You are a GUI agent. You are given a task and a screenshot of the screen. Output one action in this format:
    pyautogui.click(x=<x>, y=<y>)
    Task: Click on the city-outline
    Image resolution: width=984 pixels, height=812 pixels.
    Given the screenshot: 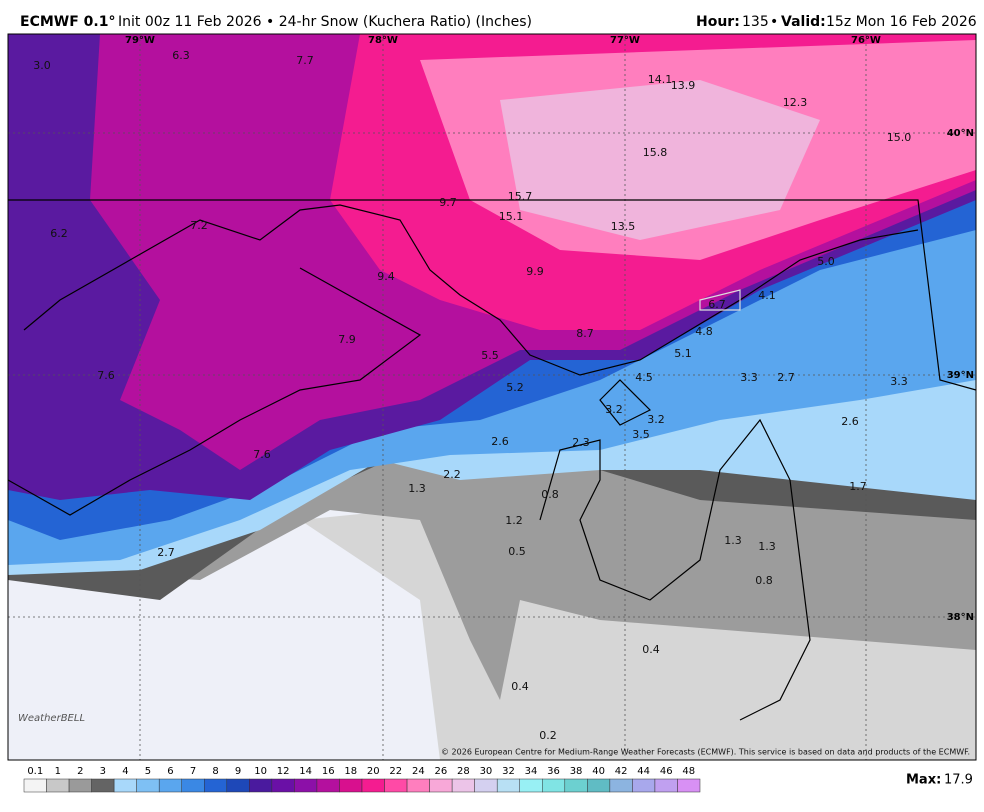 What is the action you would take?
    pyautogui.click(x=720, y=300)
    